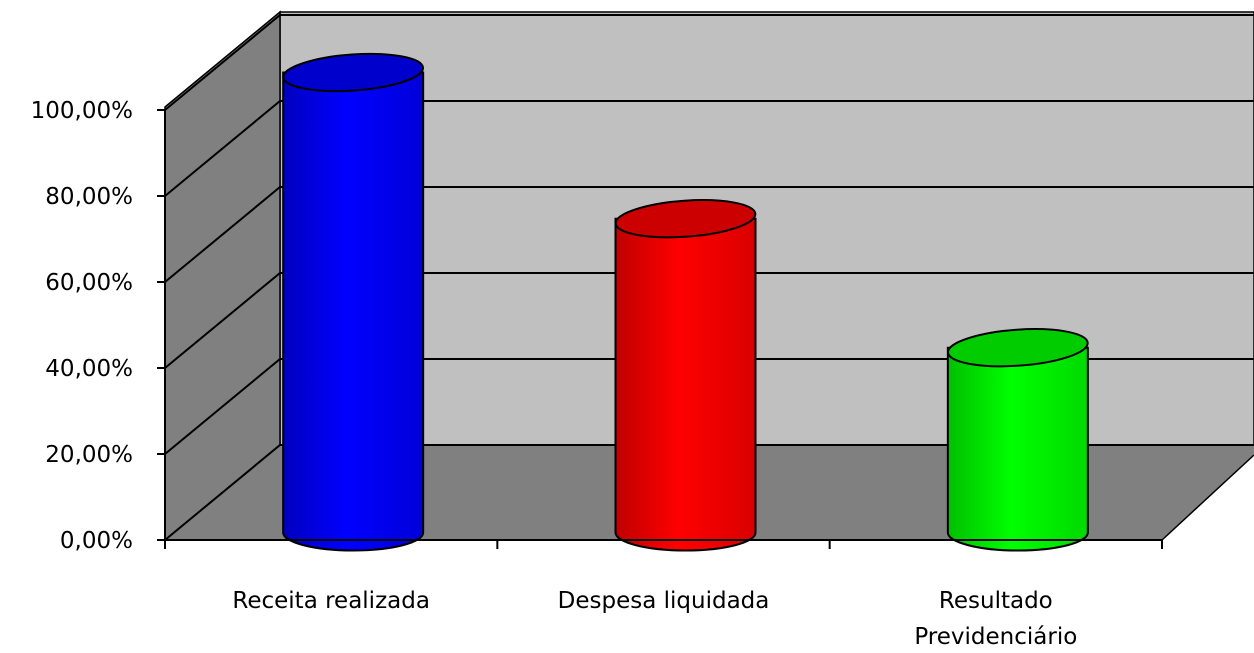 This screenshot has width=1254, height=653. What do you see at coordinates (664, 601) in the screenshot?
I see `x-tick-label: Despesa liquidada` at bounding box center [664, 601].